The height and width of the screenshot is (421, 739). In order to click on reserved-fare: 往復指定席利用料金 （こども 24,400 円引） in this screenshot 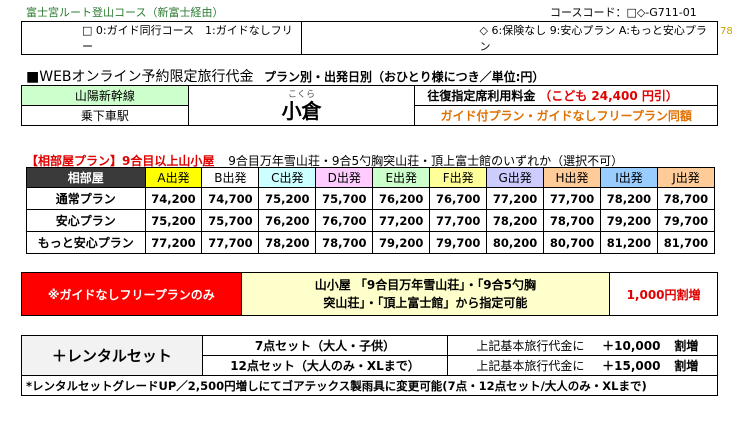, I will do `click(566, 95)`.